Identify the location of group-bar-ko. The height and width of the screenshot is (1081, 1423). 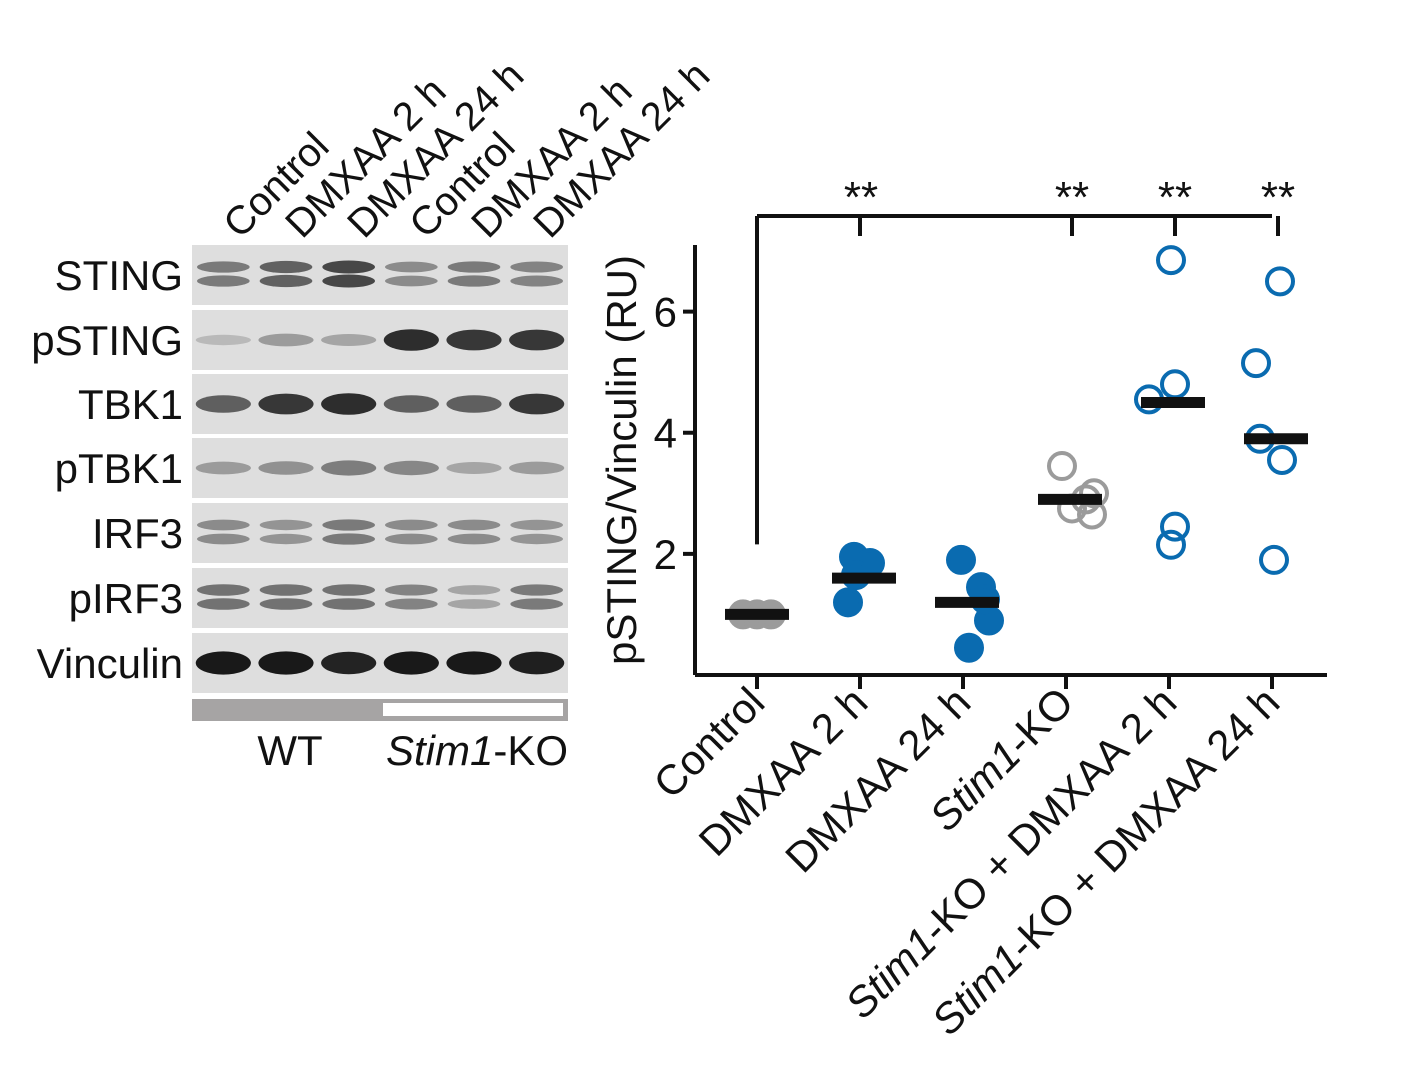
(473, 709).